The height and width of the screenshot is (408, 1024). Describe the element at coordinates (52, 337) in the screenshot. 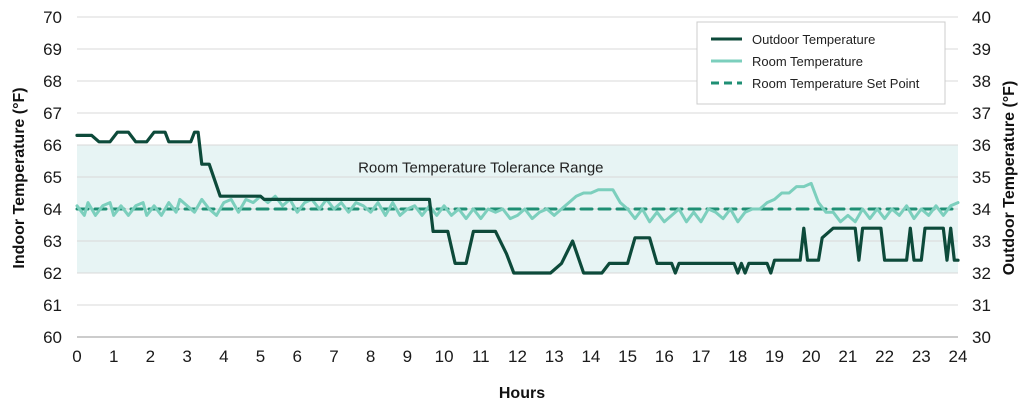

I see `y-left-tick-label: 60` at that location.